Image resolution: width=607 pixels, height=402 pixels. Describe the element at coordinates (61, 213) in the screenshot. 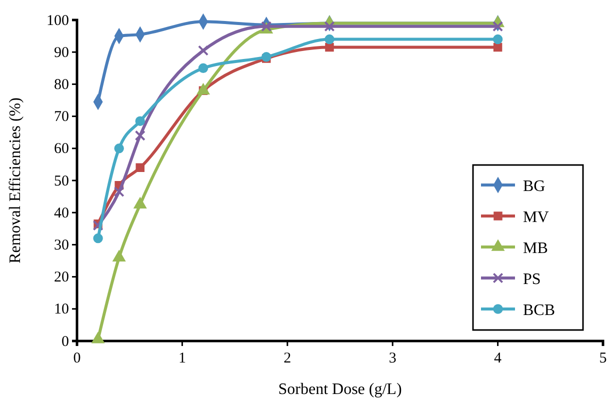

I see `y-tick-label: 40` at that location.